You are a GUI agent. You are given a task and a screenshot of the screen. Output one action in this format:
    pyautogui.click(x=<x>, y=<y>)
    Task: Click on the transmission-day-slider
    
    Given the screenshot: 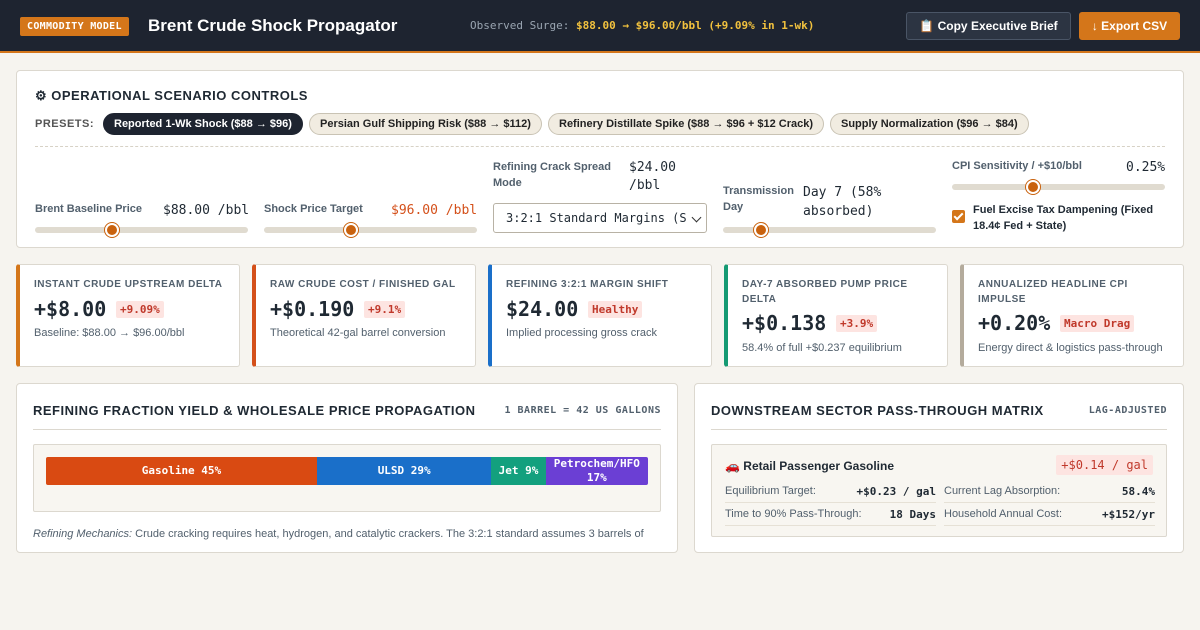 What is the action you would take?
    pyautogui.click(x=829, y=230)
    